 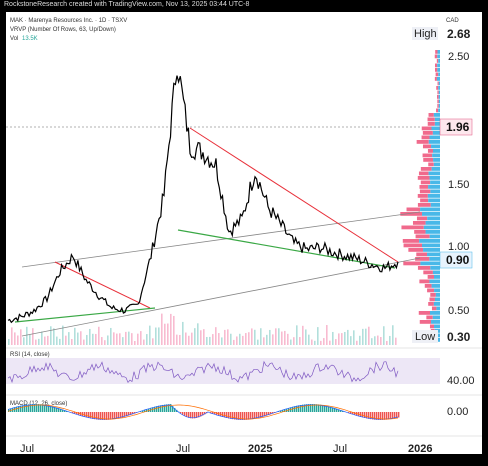 What do you see at coordinates (420, 449) in the screenshot?
I see `time-label-2026: 2026` at bounding box center [420, 449].